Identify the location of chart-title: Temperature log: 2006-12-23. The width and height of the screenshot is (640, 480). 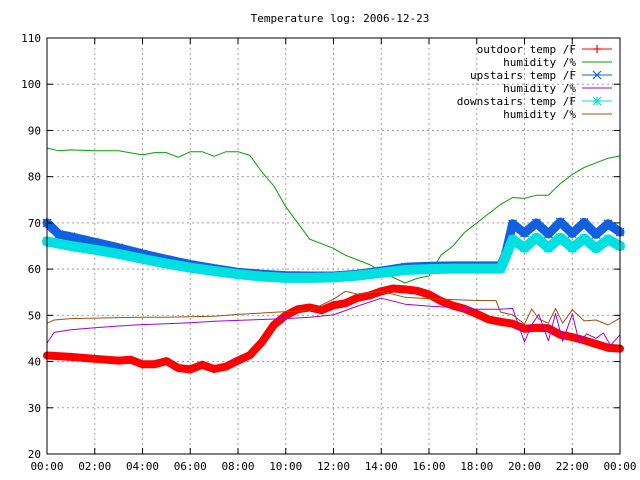
(340, 18).